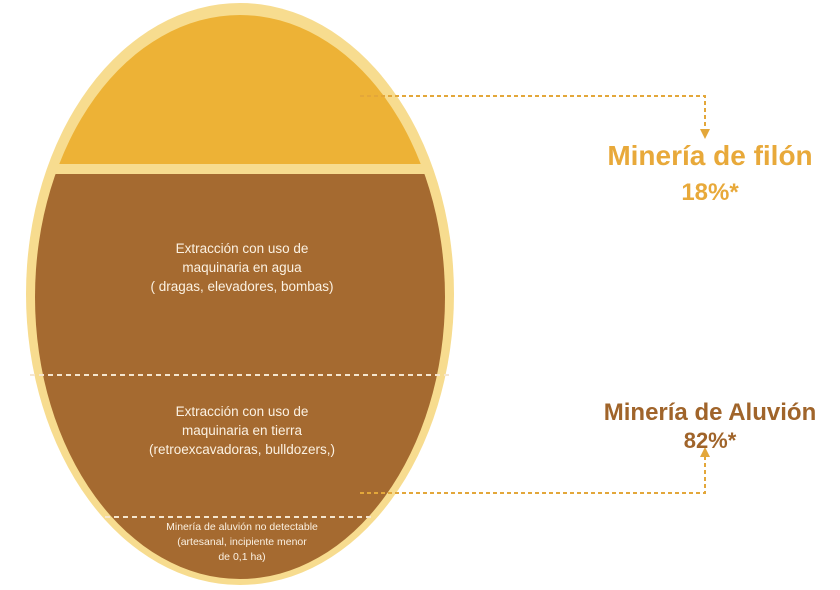 The width and height of the screenshot is (840, 590). Describe the element at coordinates (242, 449) in the screenshot. I see `region-text: (retroexcavadoras, bulldozers,)` at that location.